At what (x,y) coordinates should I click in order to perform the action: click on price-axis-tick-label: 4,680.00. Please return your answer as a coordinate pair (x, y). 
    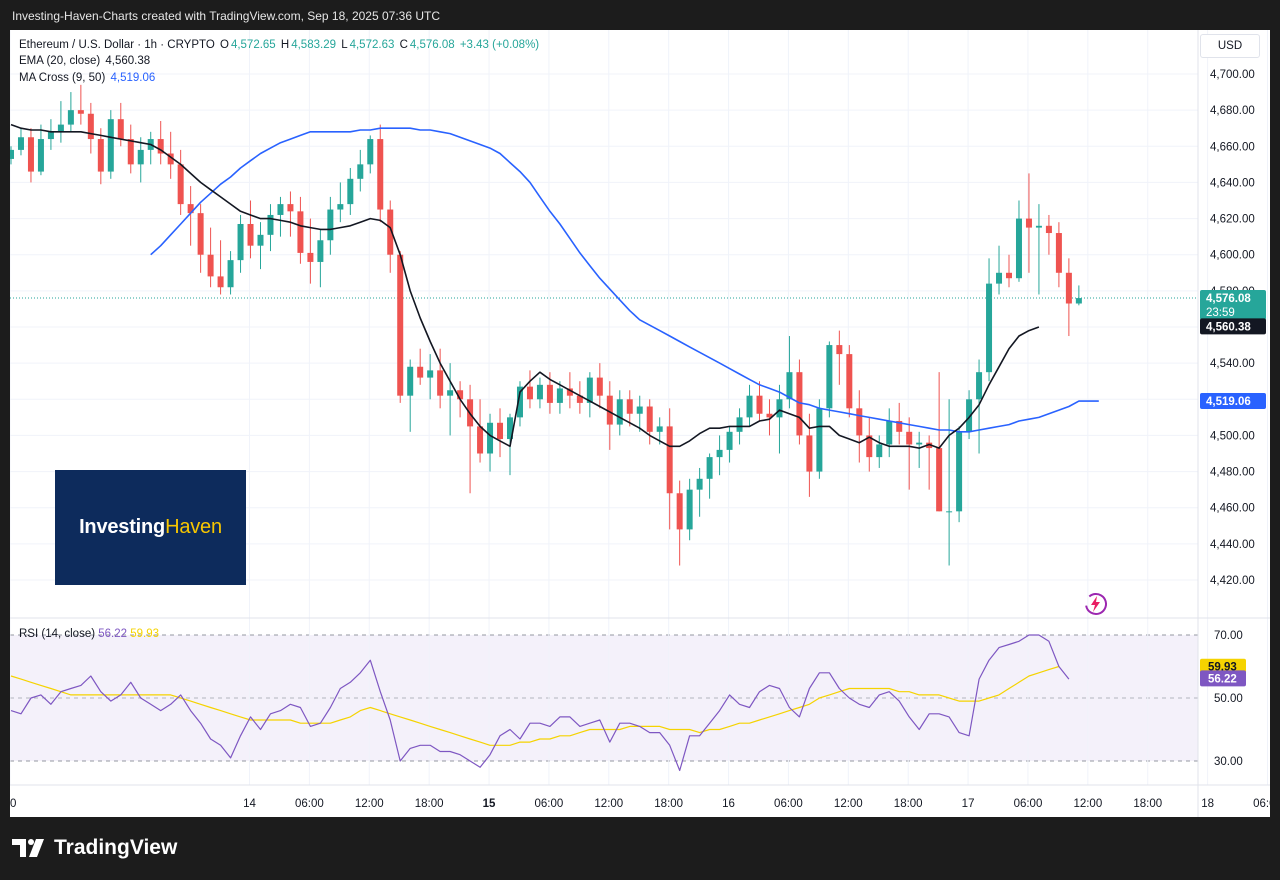
    Looking at the image, I should click on (1232, 111).